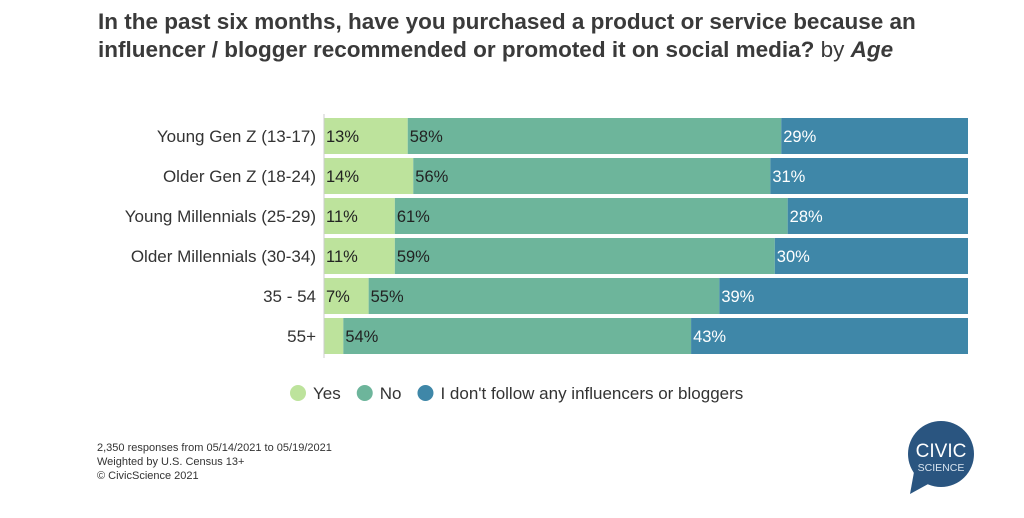  I want to click on data-label: 55%, so click(387, 297).